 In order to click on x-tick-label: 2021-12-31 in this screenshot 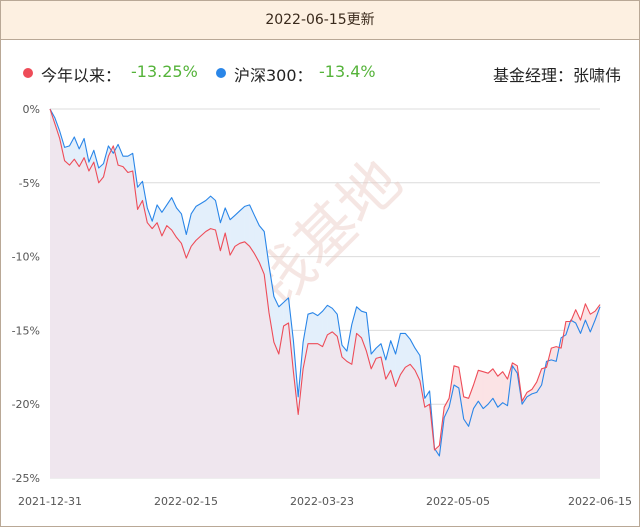, I will do `click(50, 501)`.